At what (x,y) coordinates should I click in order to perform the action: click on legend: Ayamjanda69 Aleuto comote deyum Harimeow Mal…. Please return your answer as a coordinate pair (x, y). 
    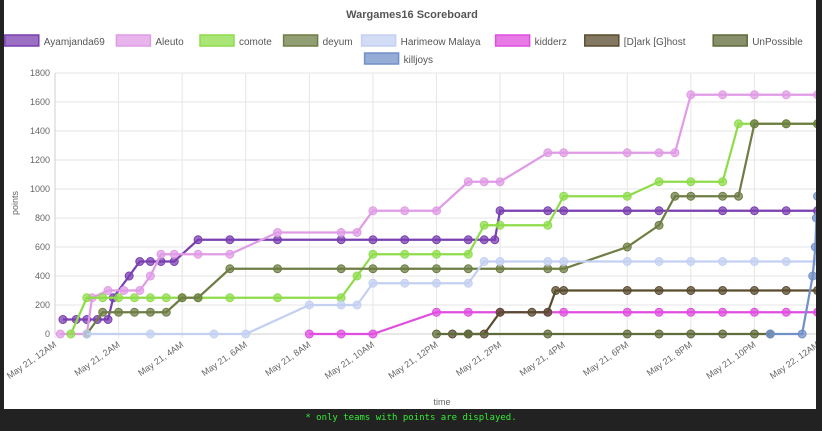
    Looking at the image, I should click on (403, 50).